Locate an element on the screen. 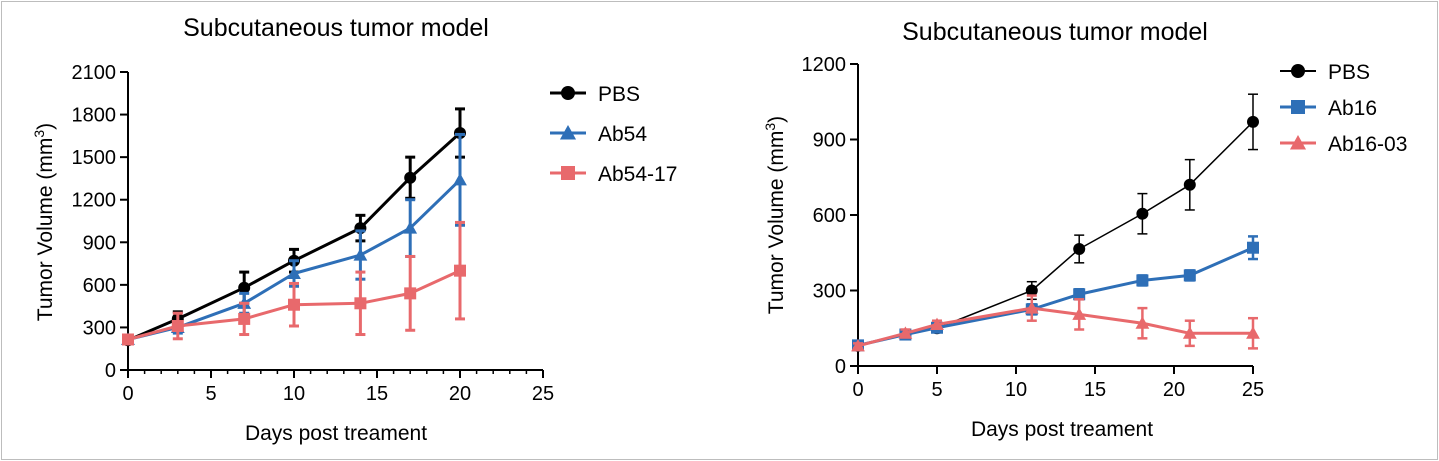  chart1-y-tick-label: 1200 is located at coordinates (824, 65).